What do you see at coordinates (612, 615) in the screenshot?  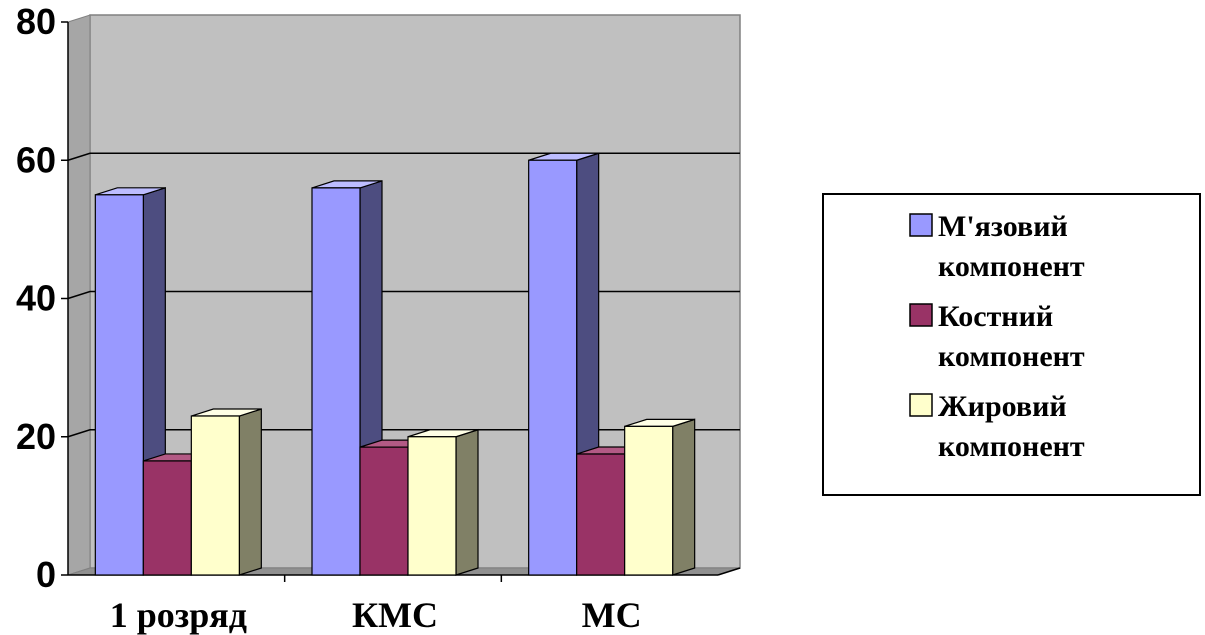 I see `x-category-label: МС` at bounding box center [612, 615].